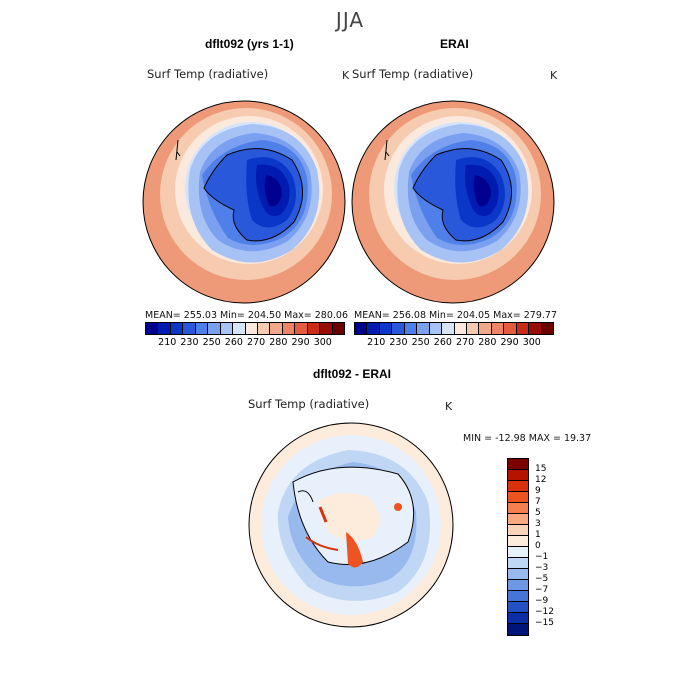 This screenshot has height=700, width=700. Describe the element at coordinates (544, 623) in the screenshot. I see `panel-3-colorbar-tick-label: −15` at that location.